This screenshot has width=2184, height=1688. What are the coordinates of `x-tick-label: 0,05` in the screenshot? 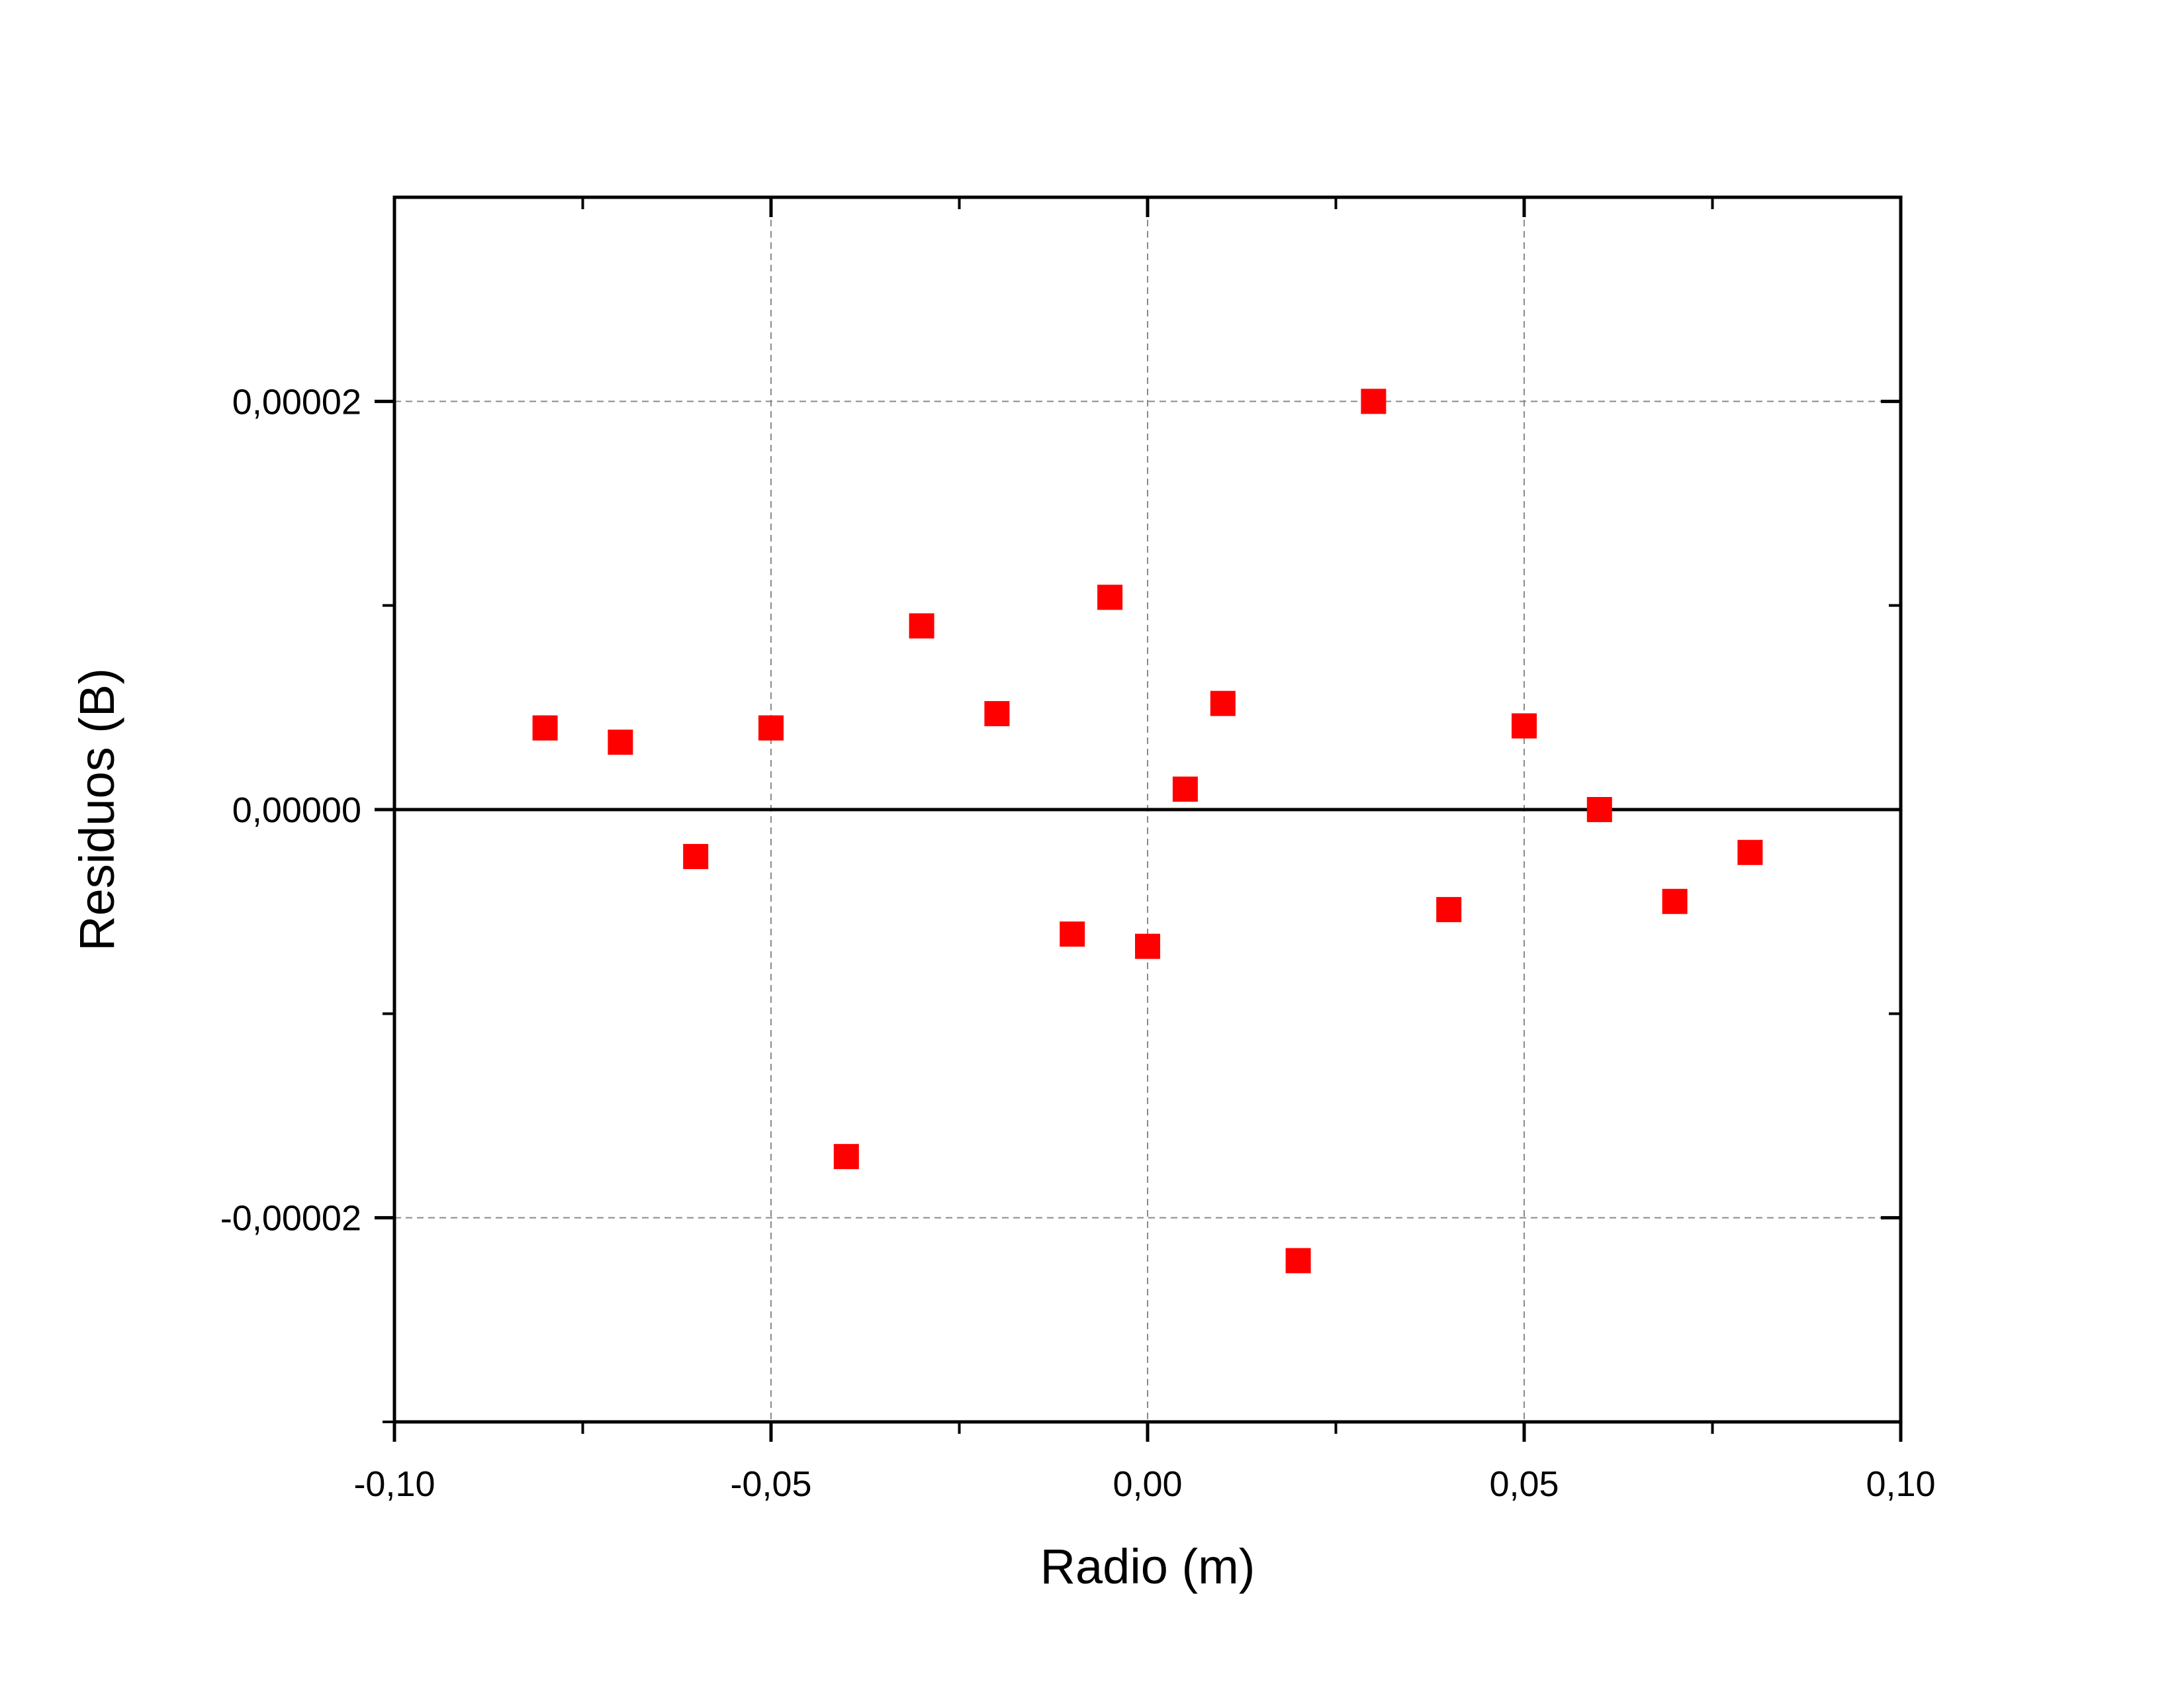 It's located at (1524, 1484).